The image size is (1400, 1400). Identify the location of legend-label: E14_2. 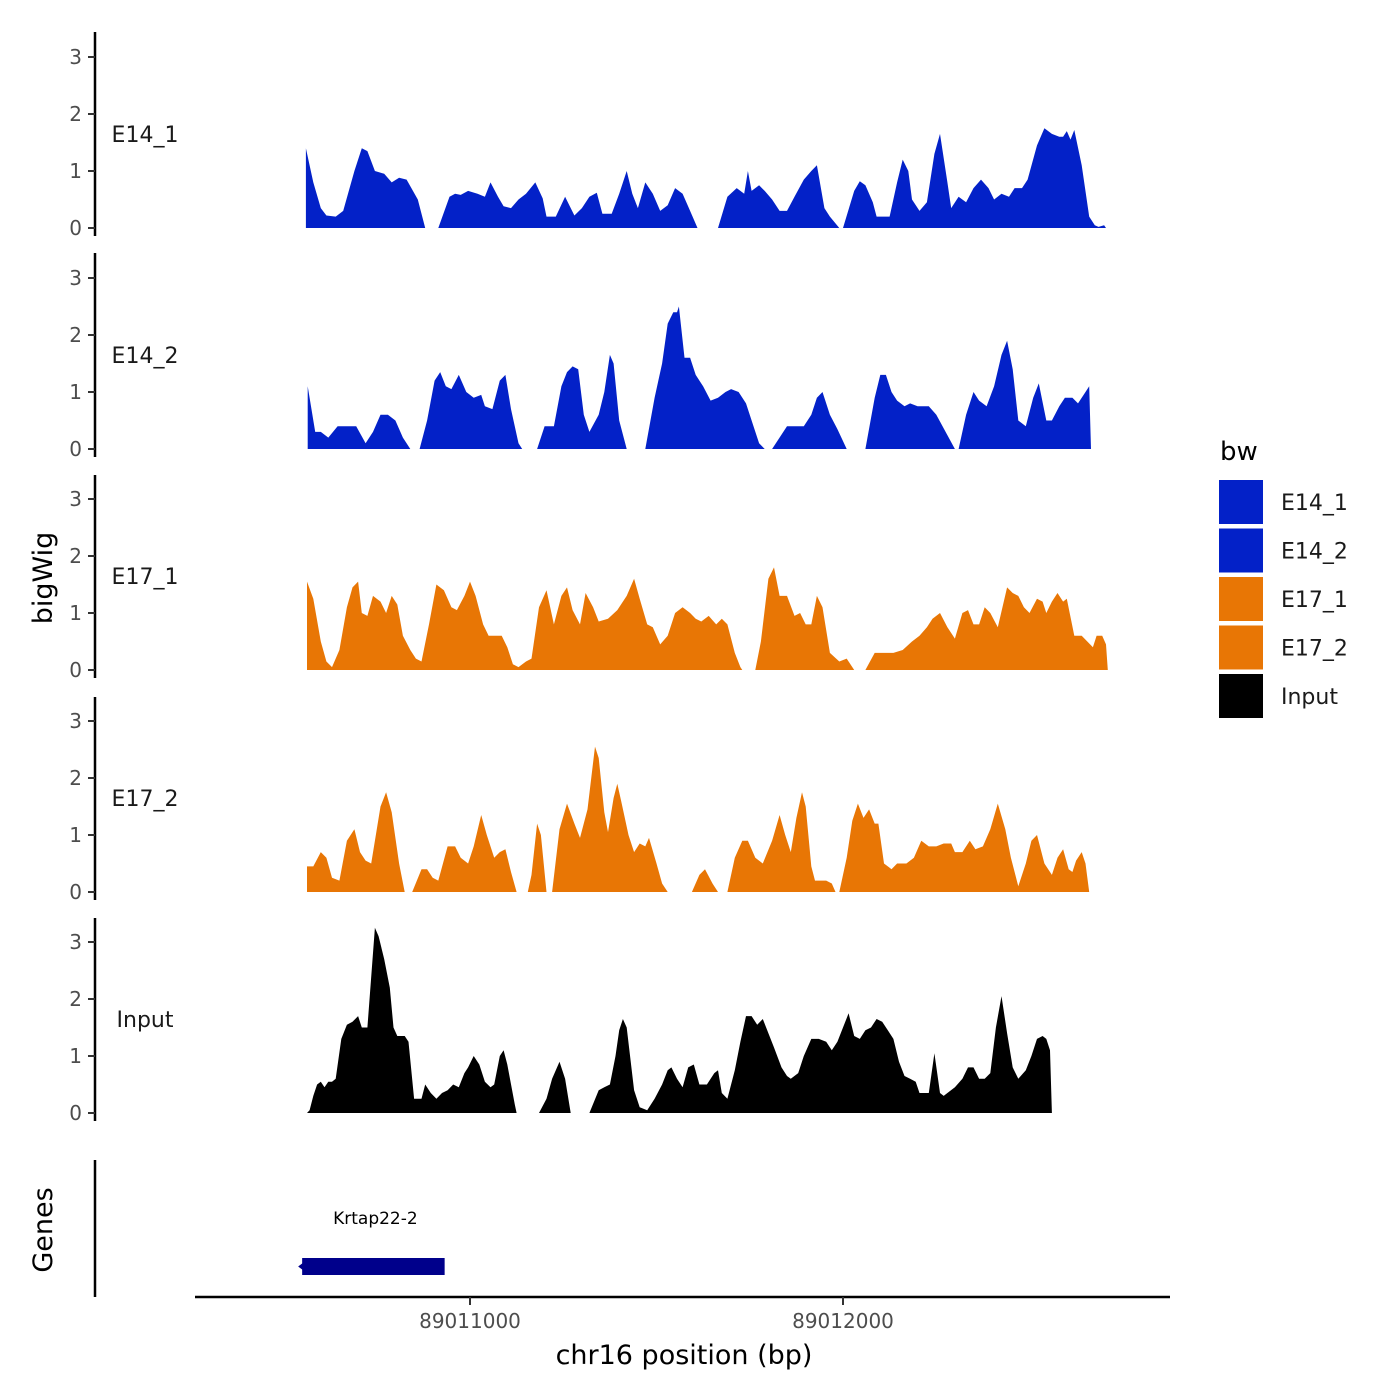
(1314, 552).